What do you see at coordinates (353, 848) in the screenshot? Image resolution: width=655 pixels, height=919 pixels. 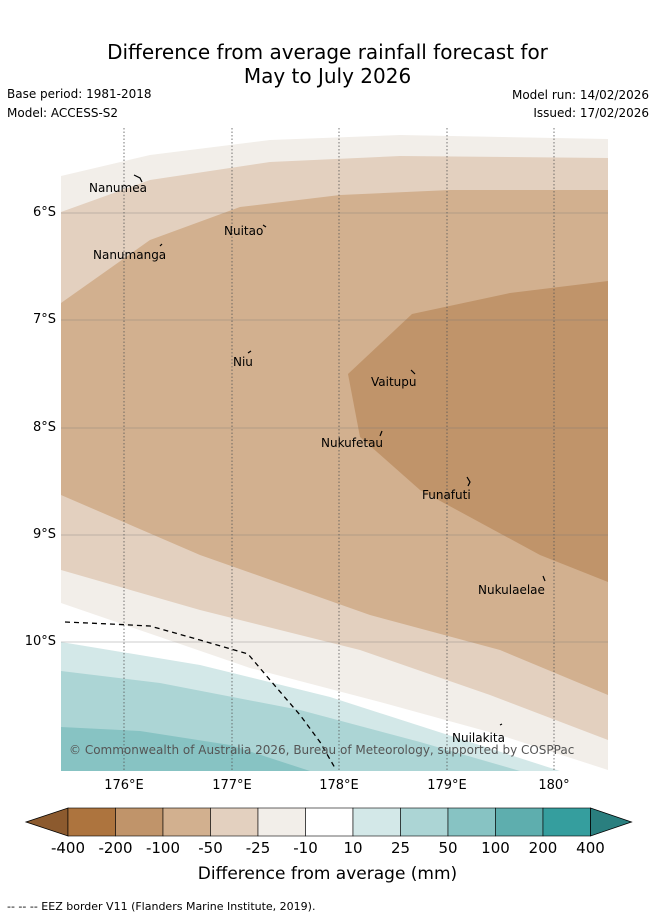 I see `colorbar-tick-label: 10` at bounding box center [353, 848].